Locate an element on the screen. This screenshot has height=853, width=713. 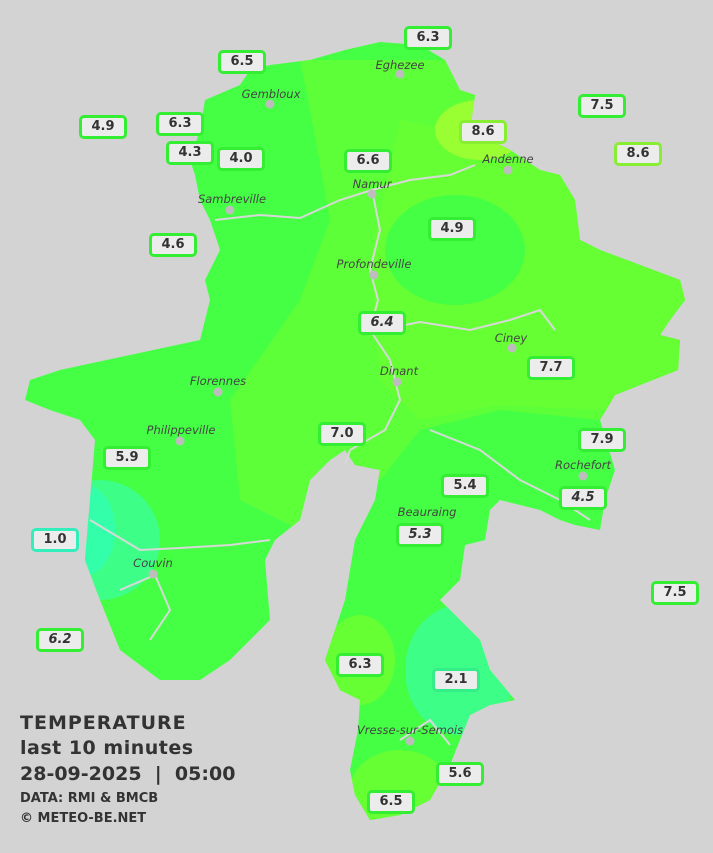
station-value: 5.4 is located at coordinates (465, 486).